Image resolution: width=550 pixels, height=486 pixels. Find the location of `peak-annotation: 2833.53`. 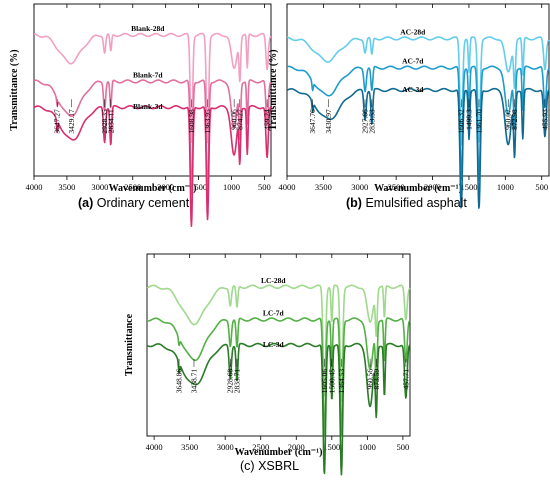

peak-annotation: 2833.53 is located at coordinates (371, 121).